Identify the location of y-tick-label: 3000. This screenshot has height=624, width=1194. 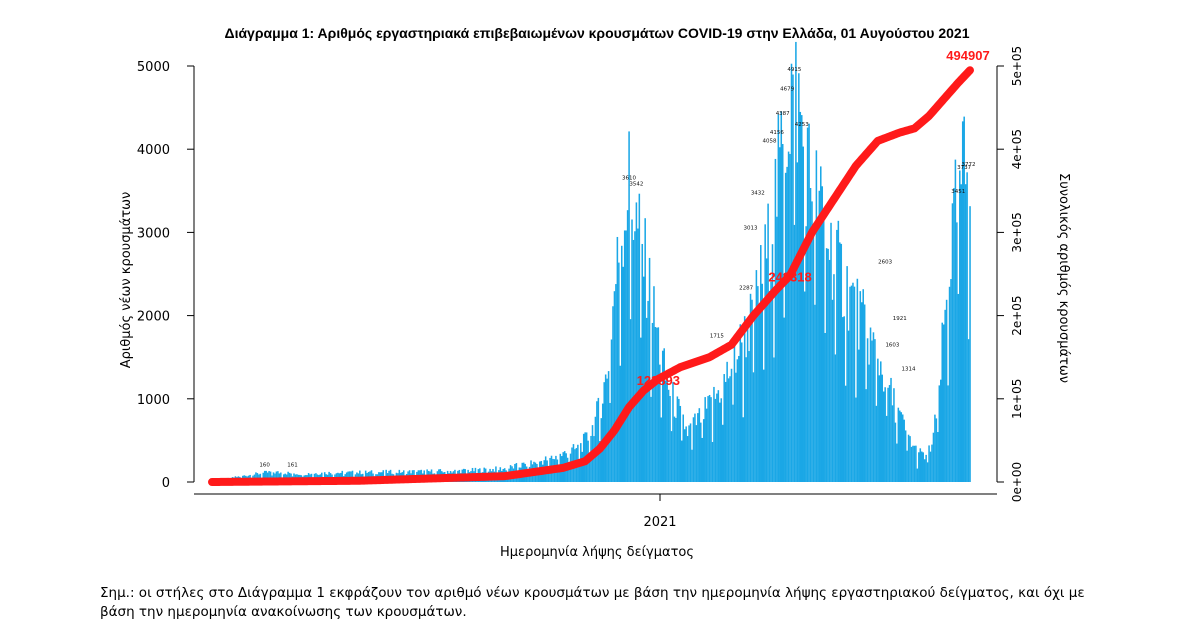
(153, 233).